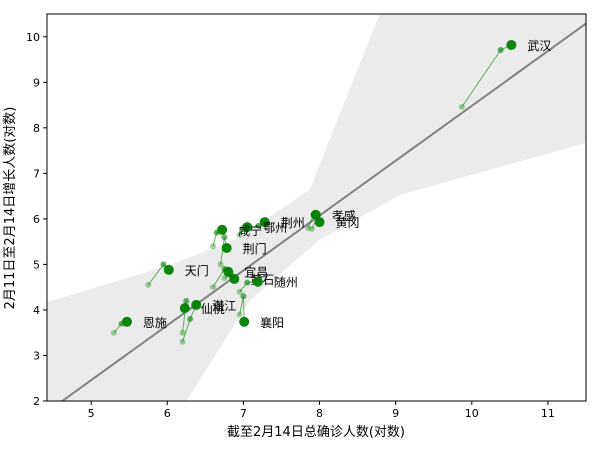 The image size is (600, 454). I want to click on y-axis-label: 2月11日至2月14日增长人数(对数), so click(10, 208).